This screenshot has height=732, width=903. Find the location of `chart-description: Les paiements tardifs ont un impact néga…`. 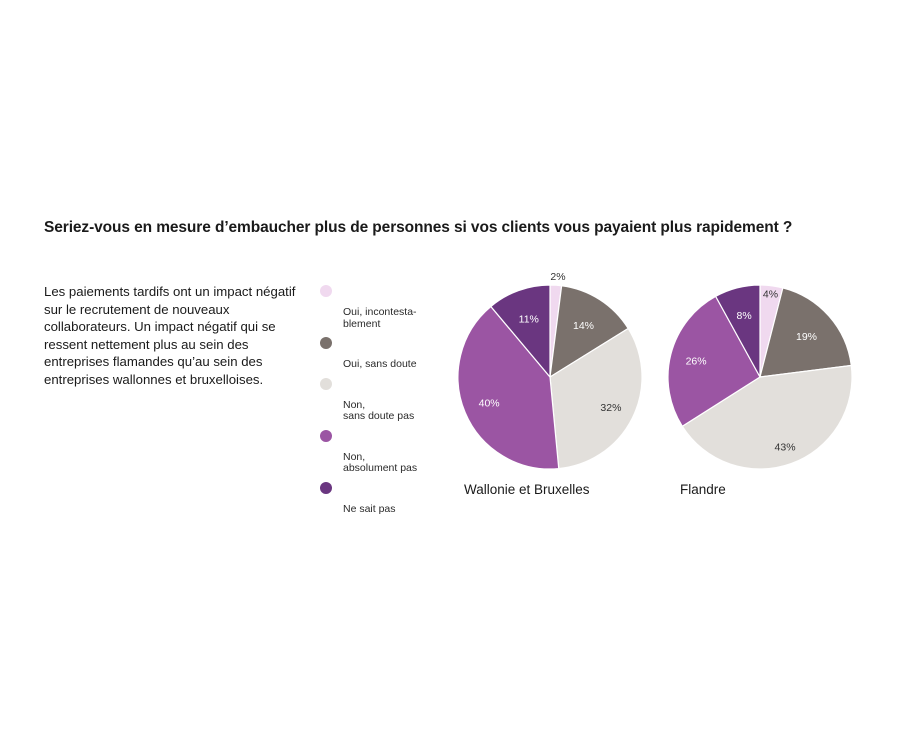

chart-description: Les paiements tardifs ont un impact néga… is located at coordinates (170, 335).